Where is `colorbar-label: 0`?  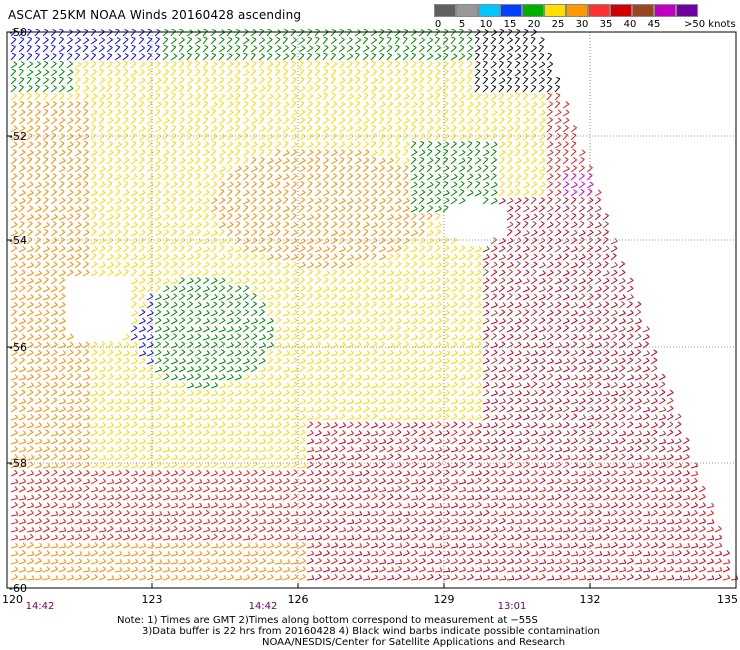 colorbar-label: 0 is located at coordinates (438, 24).